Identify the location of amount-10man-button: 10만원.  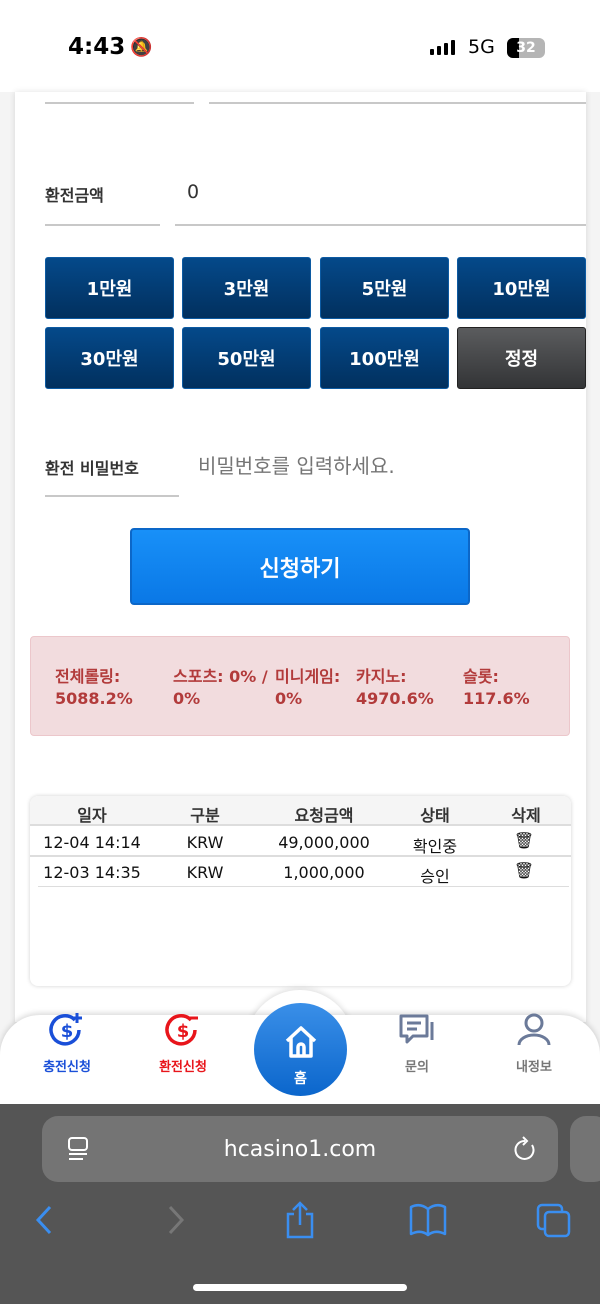
(521, 288).